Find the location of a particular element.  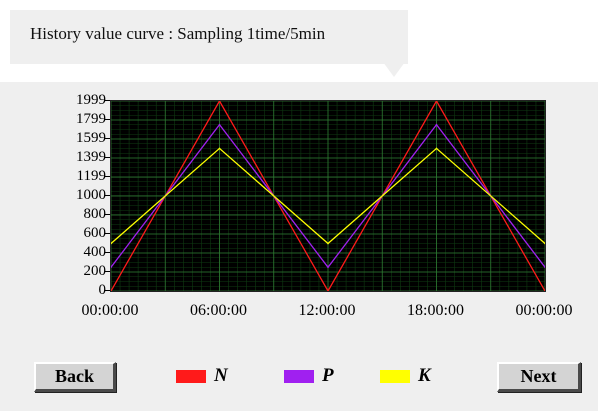

back-button: Back is located at coordinates (75, 377).